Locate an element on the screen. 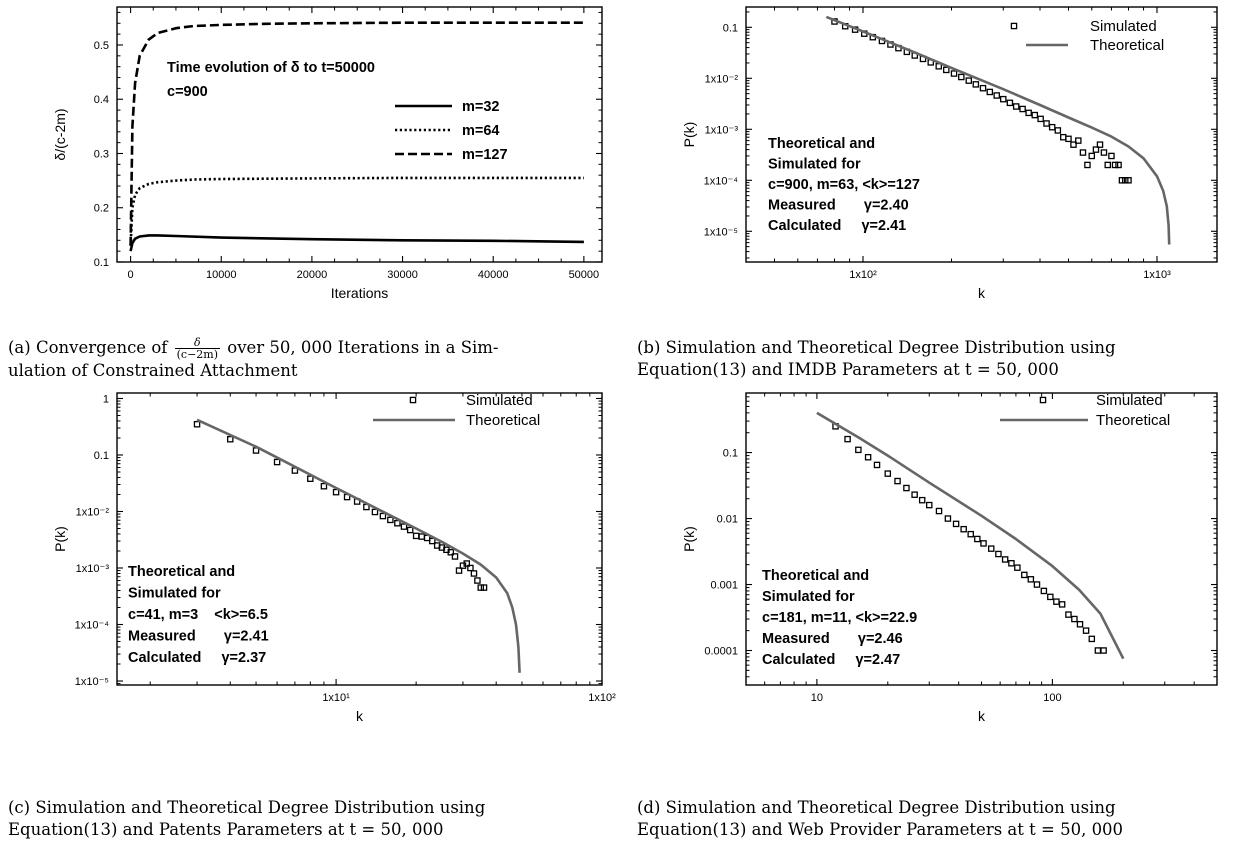  caption-a-fraction: δ (c−2m) is located at coordinates (197, 348).